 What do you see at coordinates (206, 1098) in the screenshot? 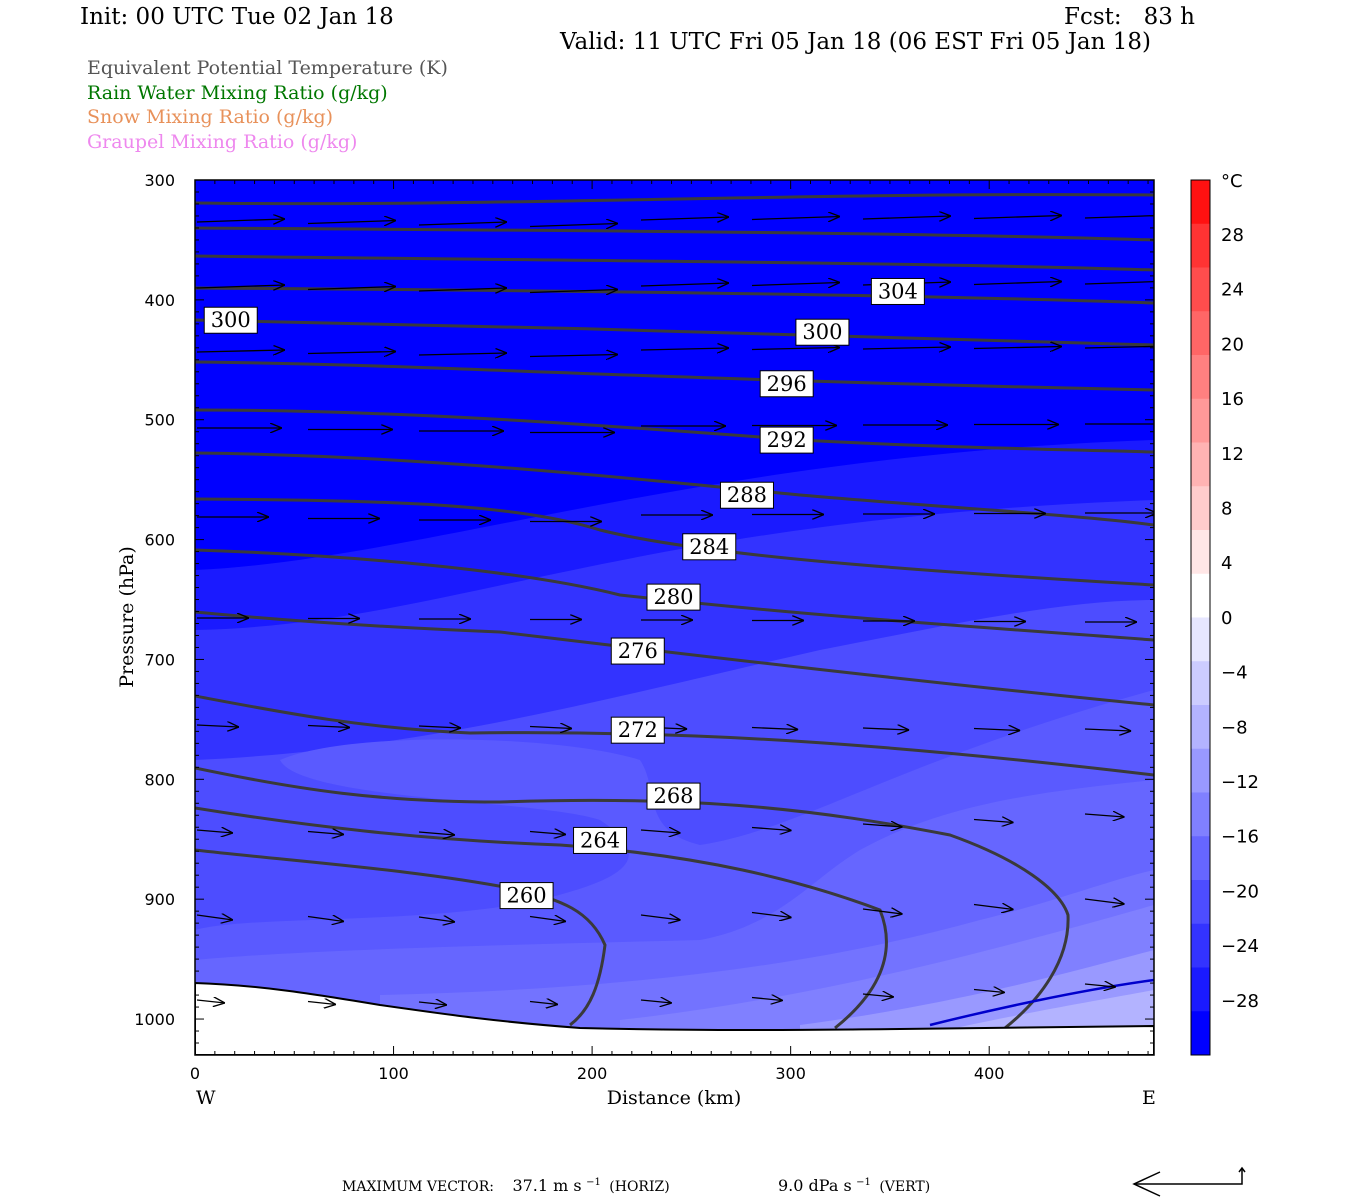
I see `west-label: W` at bounding box center [206, 1098].